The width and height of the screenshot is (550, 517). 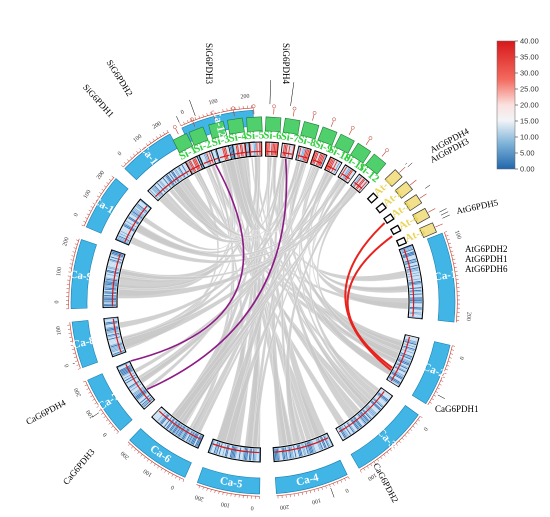 I want to click on at-tick-mark, so click(x=439, y=225).